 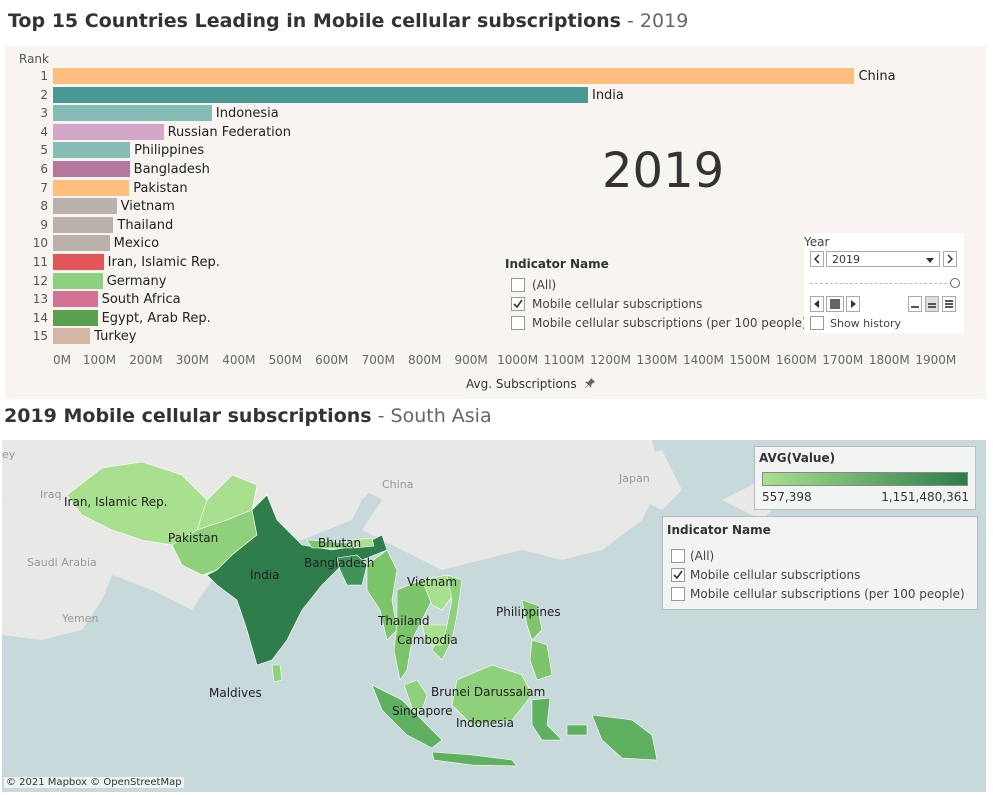 I want to click on bangladesh-region, so click(x=352, y=570).